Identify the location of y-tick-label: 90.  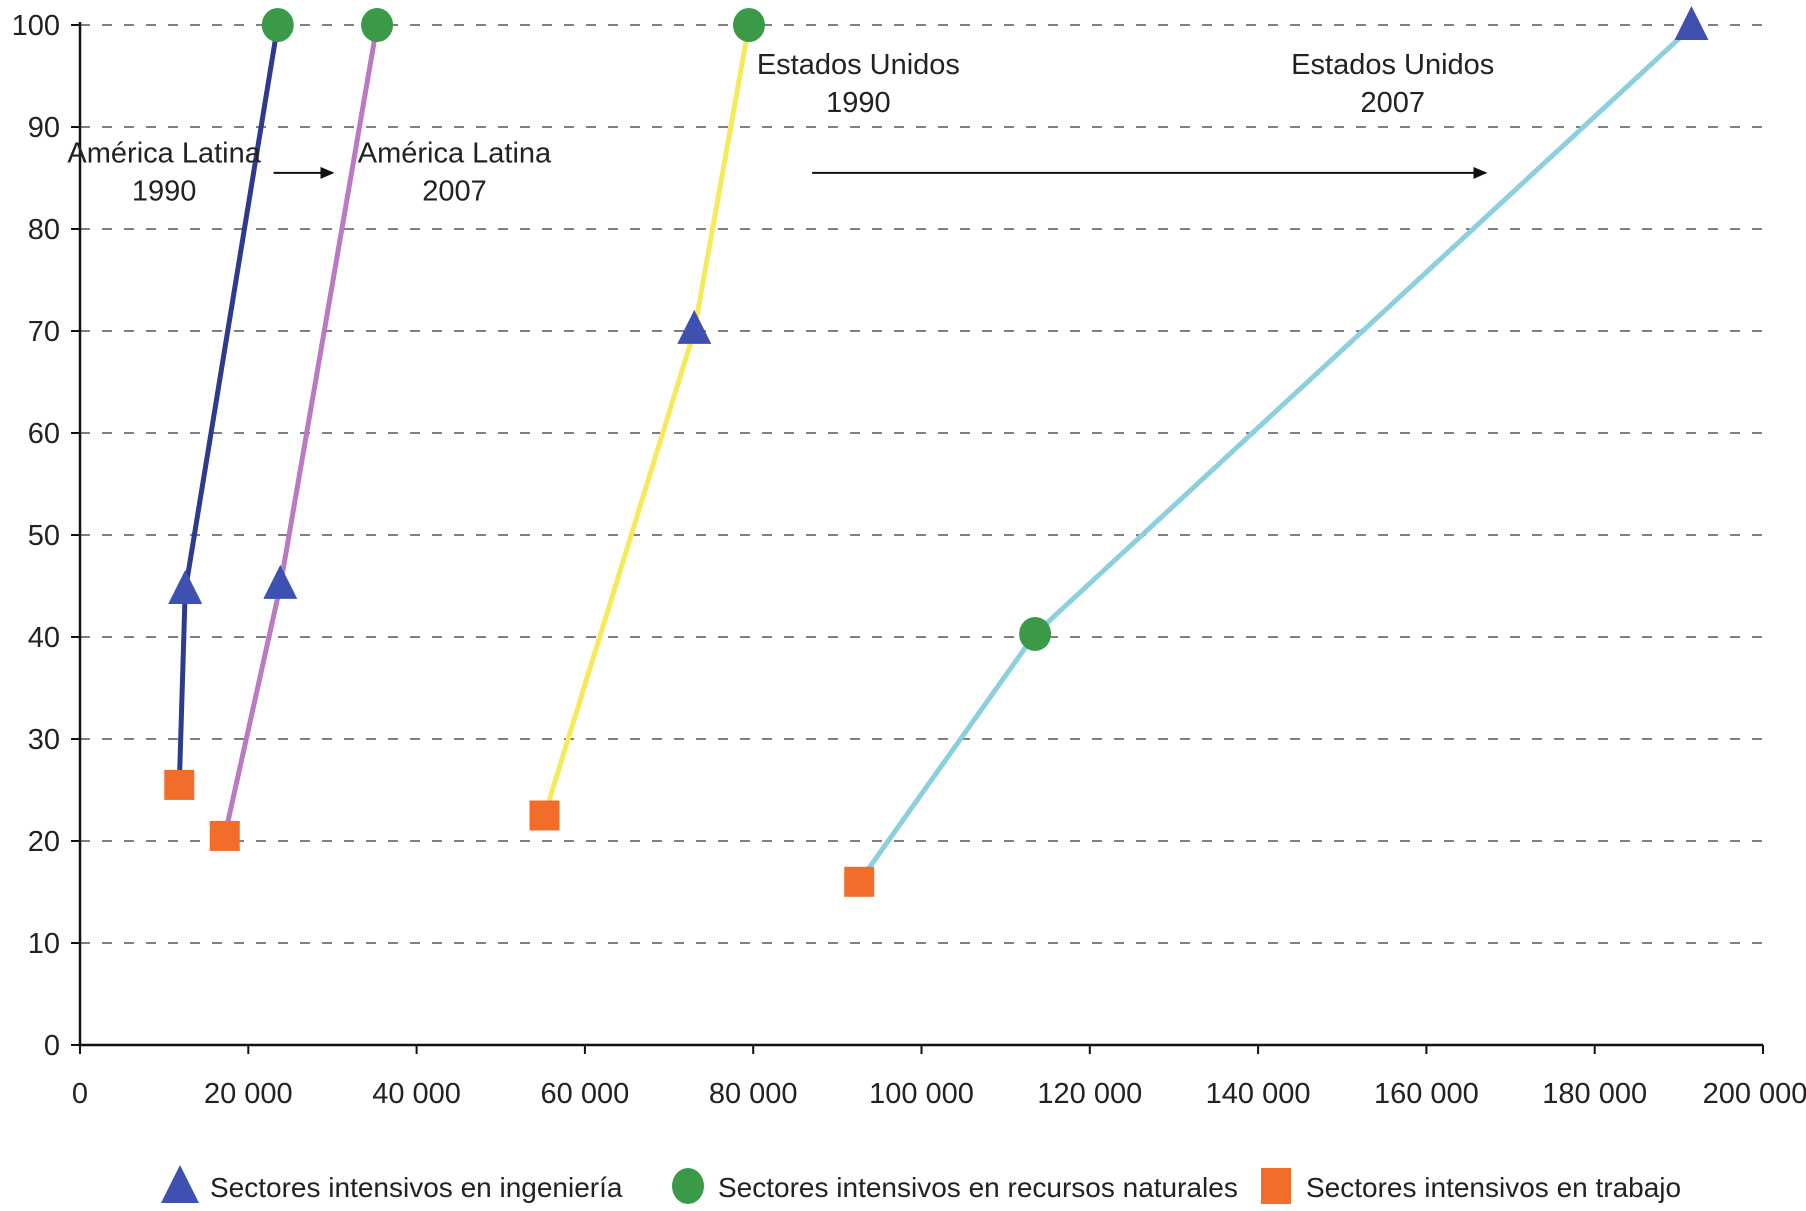
(44, 128).